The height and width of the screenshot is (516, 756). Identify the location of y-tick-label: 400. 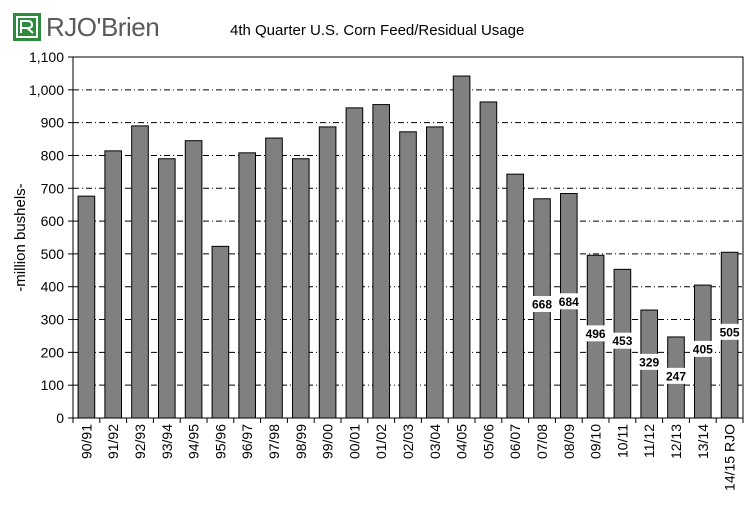
(53, 287).